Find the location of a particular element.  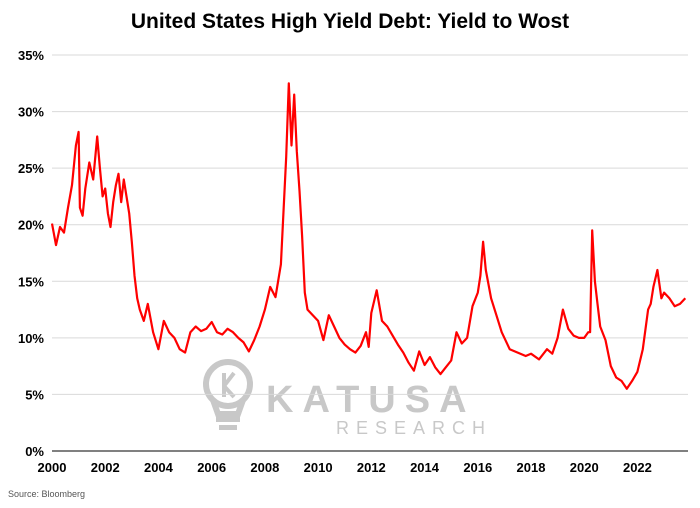

x-tick-label: 2014 is located at coordinates (425, 467).